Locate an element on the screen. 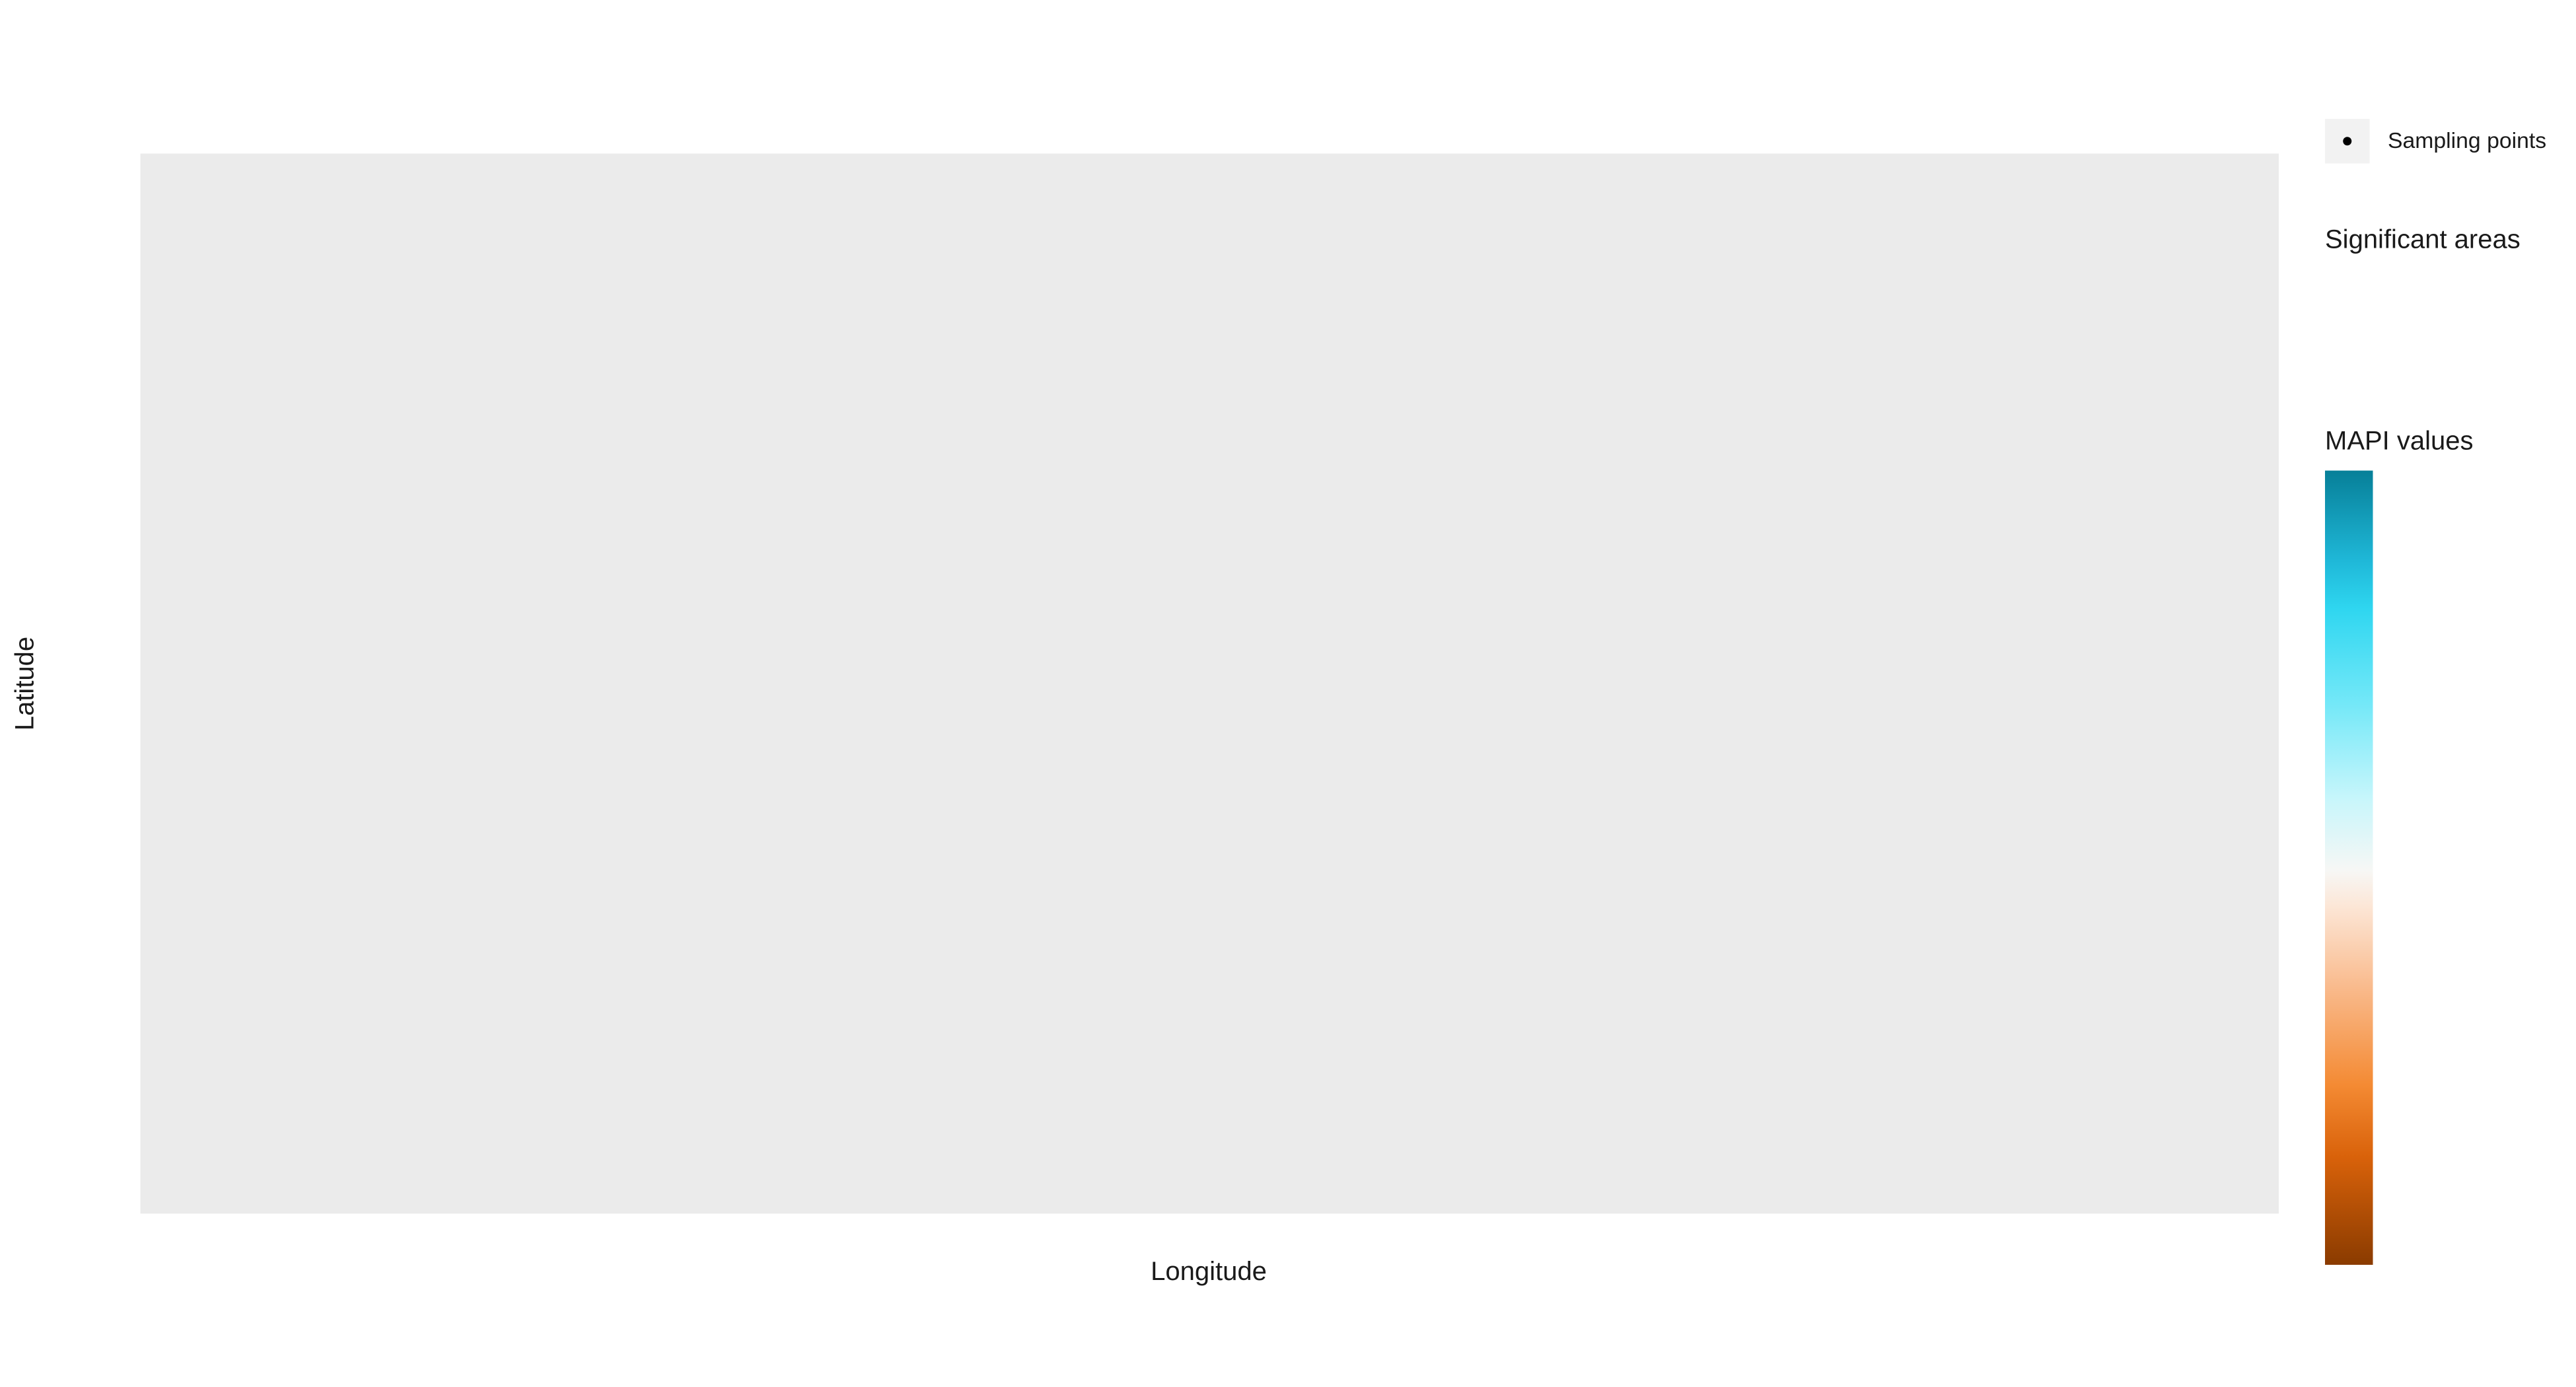 The height and width of the screenshot is (1387, 2576). legend-point-key is located at coordinates (2348, 141).